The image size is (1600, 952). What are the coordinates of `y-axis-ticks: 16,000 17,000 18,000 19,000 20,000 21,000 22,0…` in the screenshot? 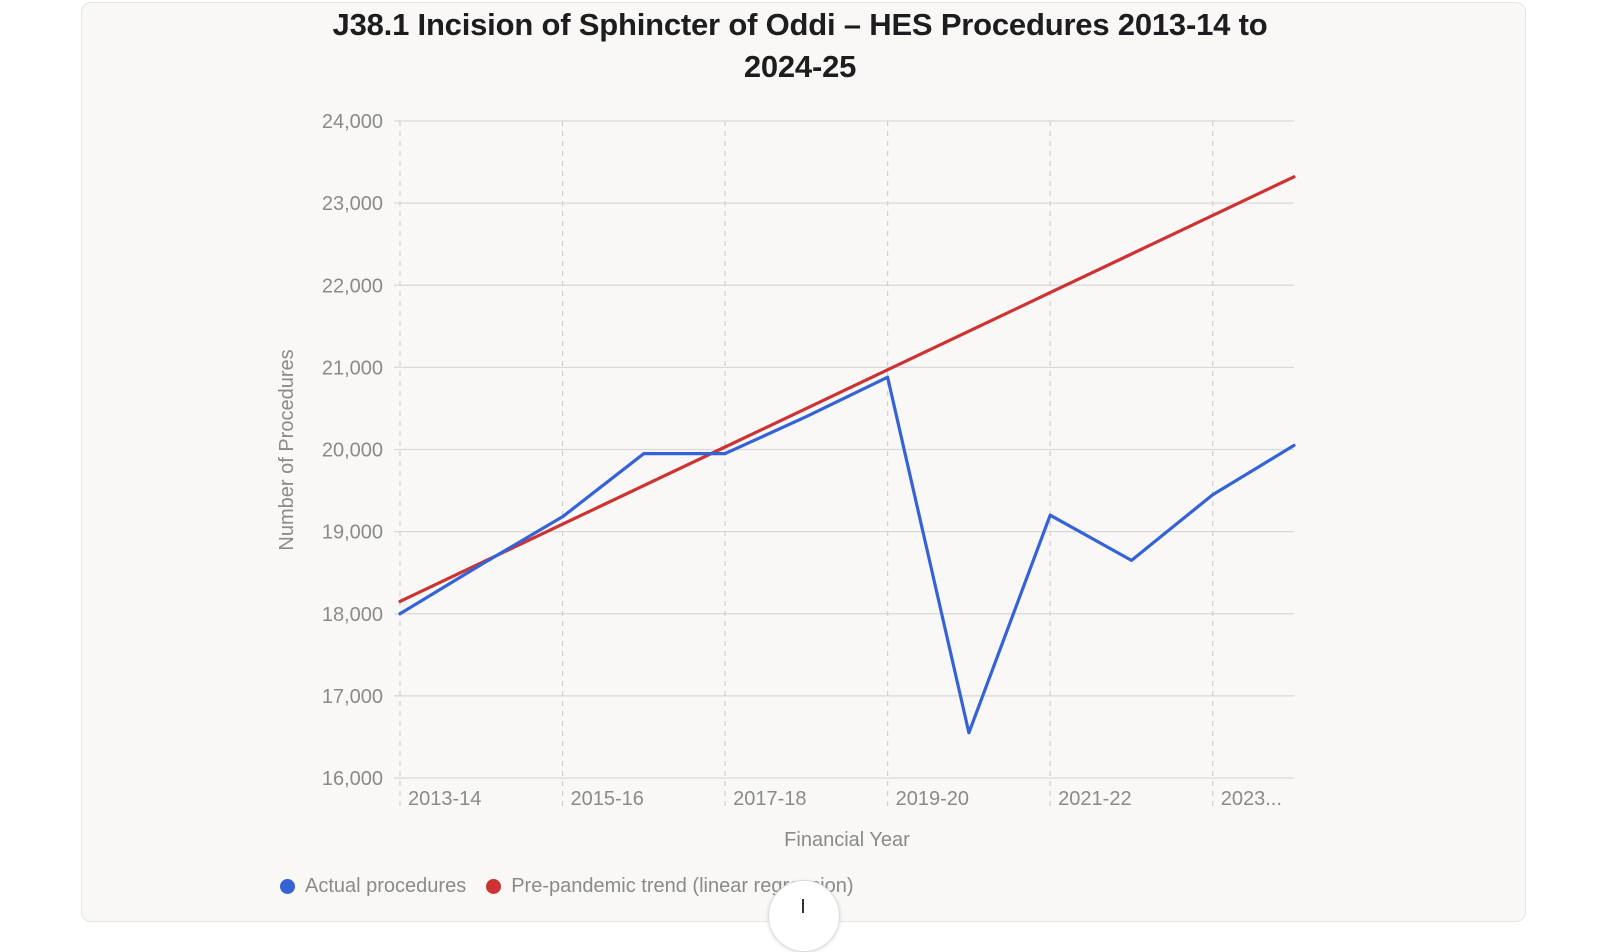 It's located at (352, 450).